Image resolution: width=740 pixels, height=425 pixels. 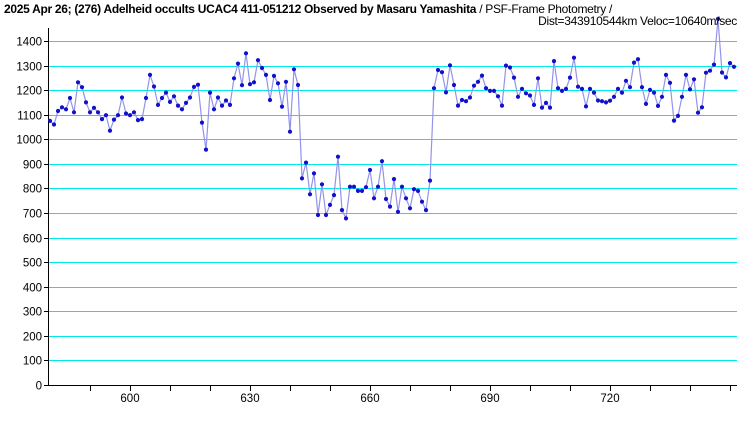 What do you see at coordinates (29, 92) in the screenshot?
I see `y-tick-label-1200: 1200` at bounding box center [29, 92].